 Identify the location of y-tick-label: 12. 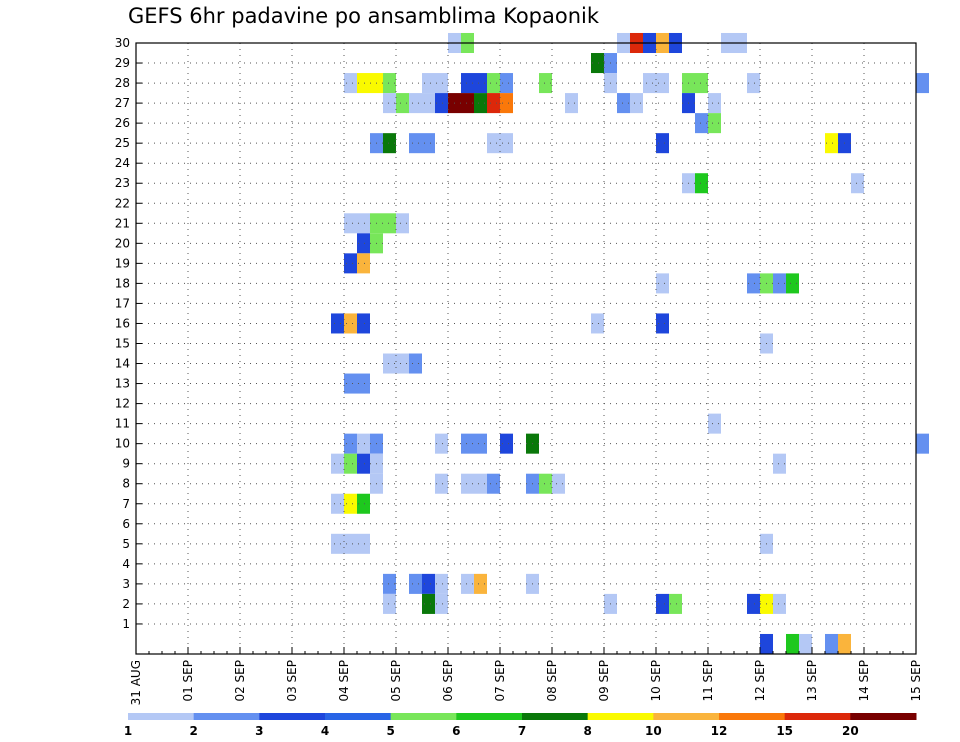
(122, 404).